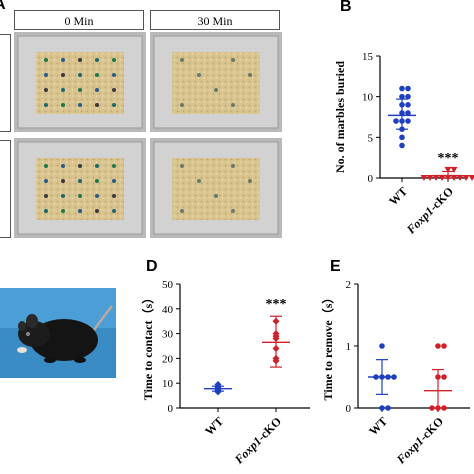  I want to click on y-axis-label: Time to contact（s）, so click(147, 346).